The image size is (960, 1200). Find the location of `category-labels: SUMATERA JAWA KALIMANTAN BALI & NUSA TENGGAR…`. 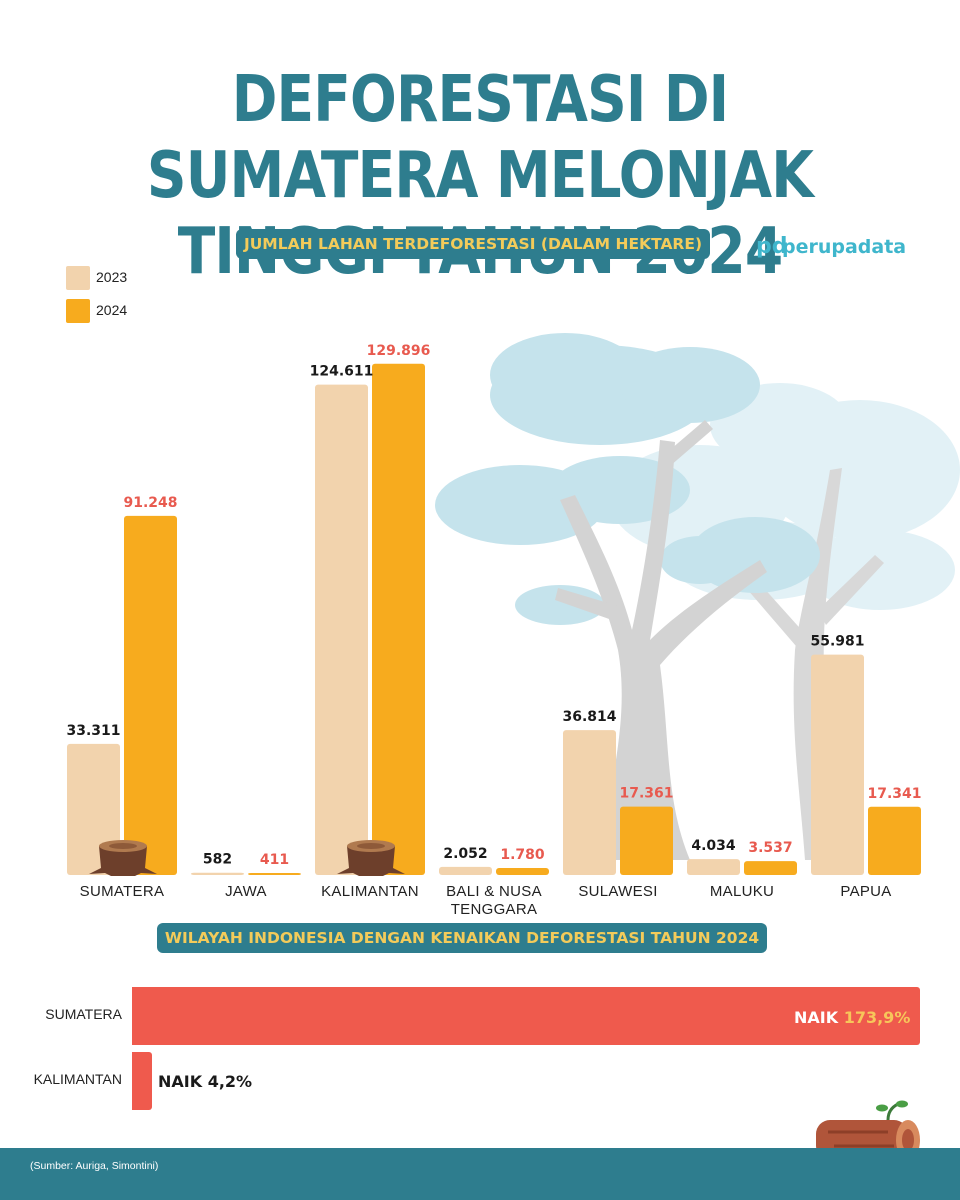

category-labels: SUMATERA JAWA KALIMANTAN BALI & NUSA TENGGAR… is located at coordinates (486, 900).